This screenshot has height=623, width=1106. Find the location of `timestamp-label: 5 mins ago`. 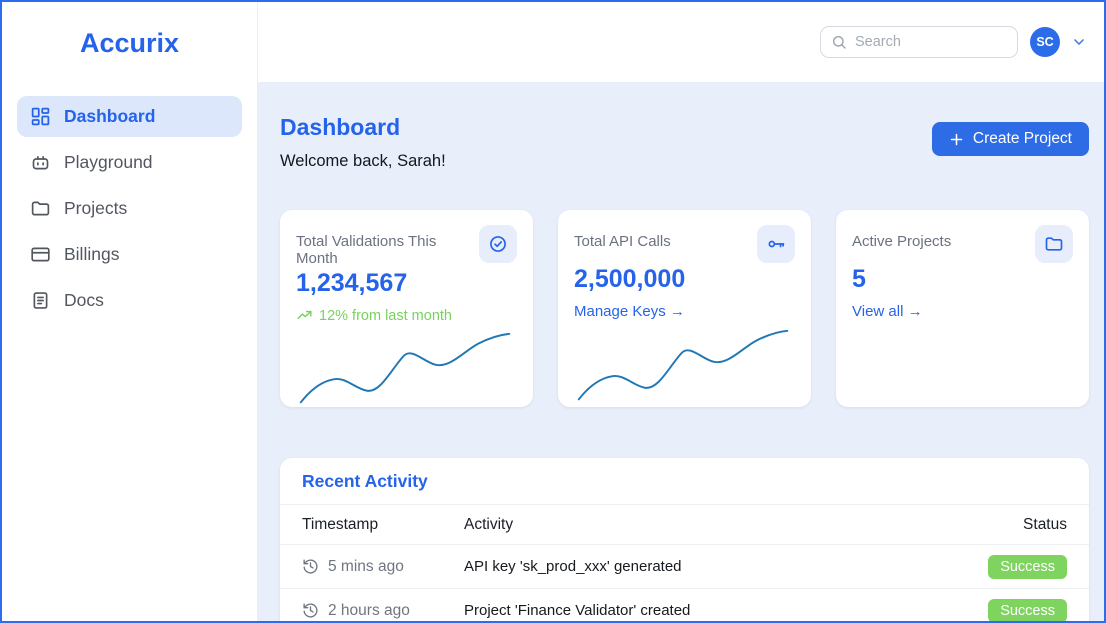

timestamp-label: 5 mins ago is located at coordinates (366, 566).